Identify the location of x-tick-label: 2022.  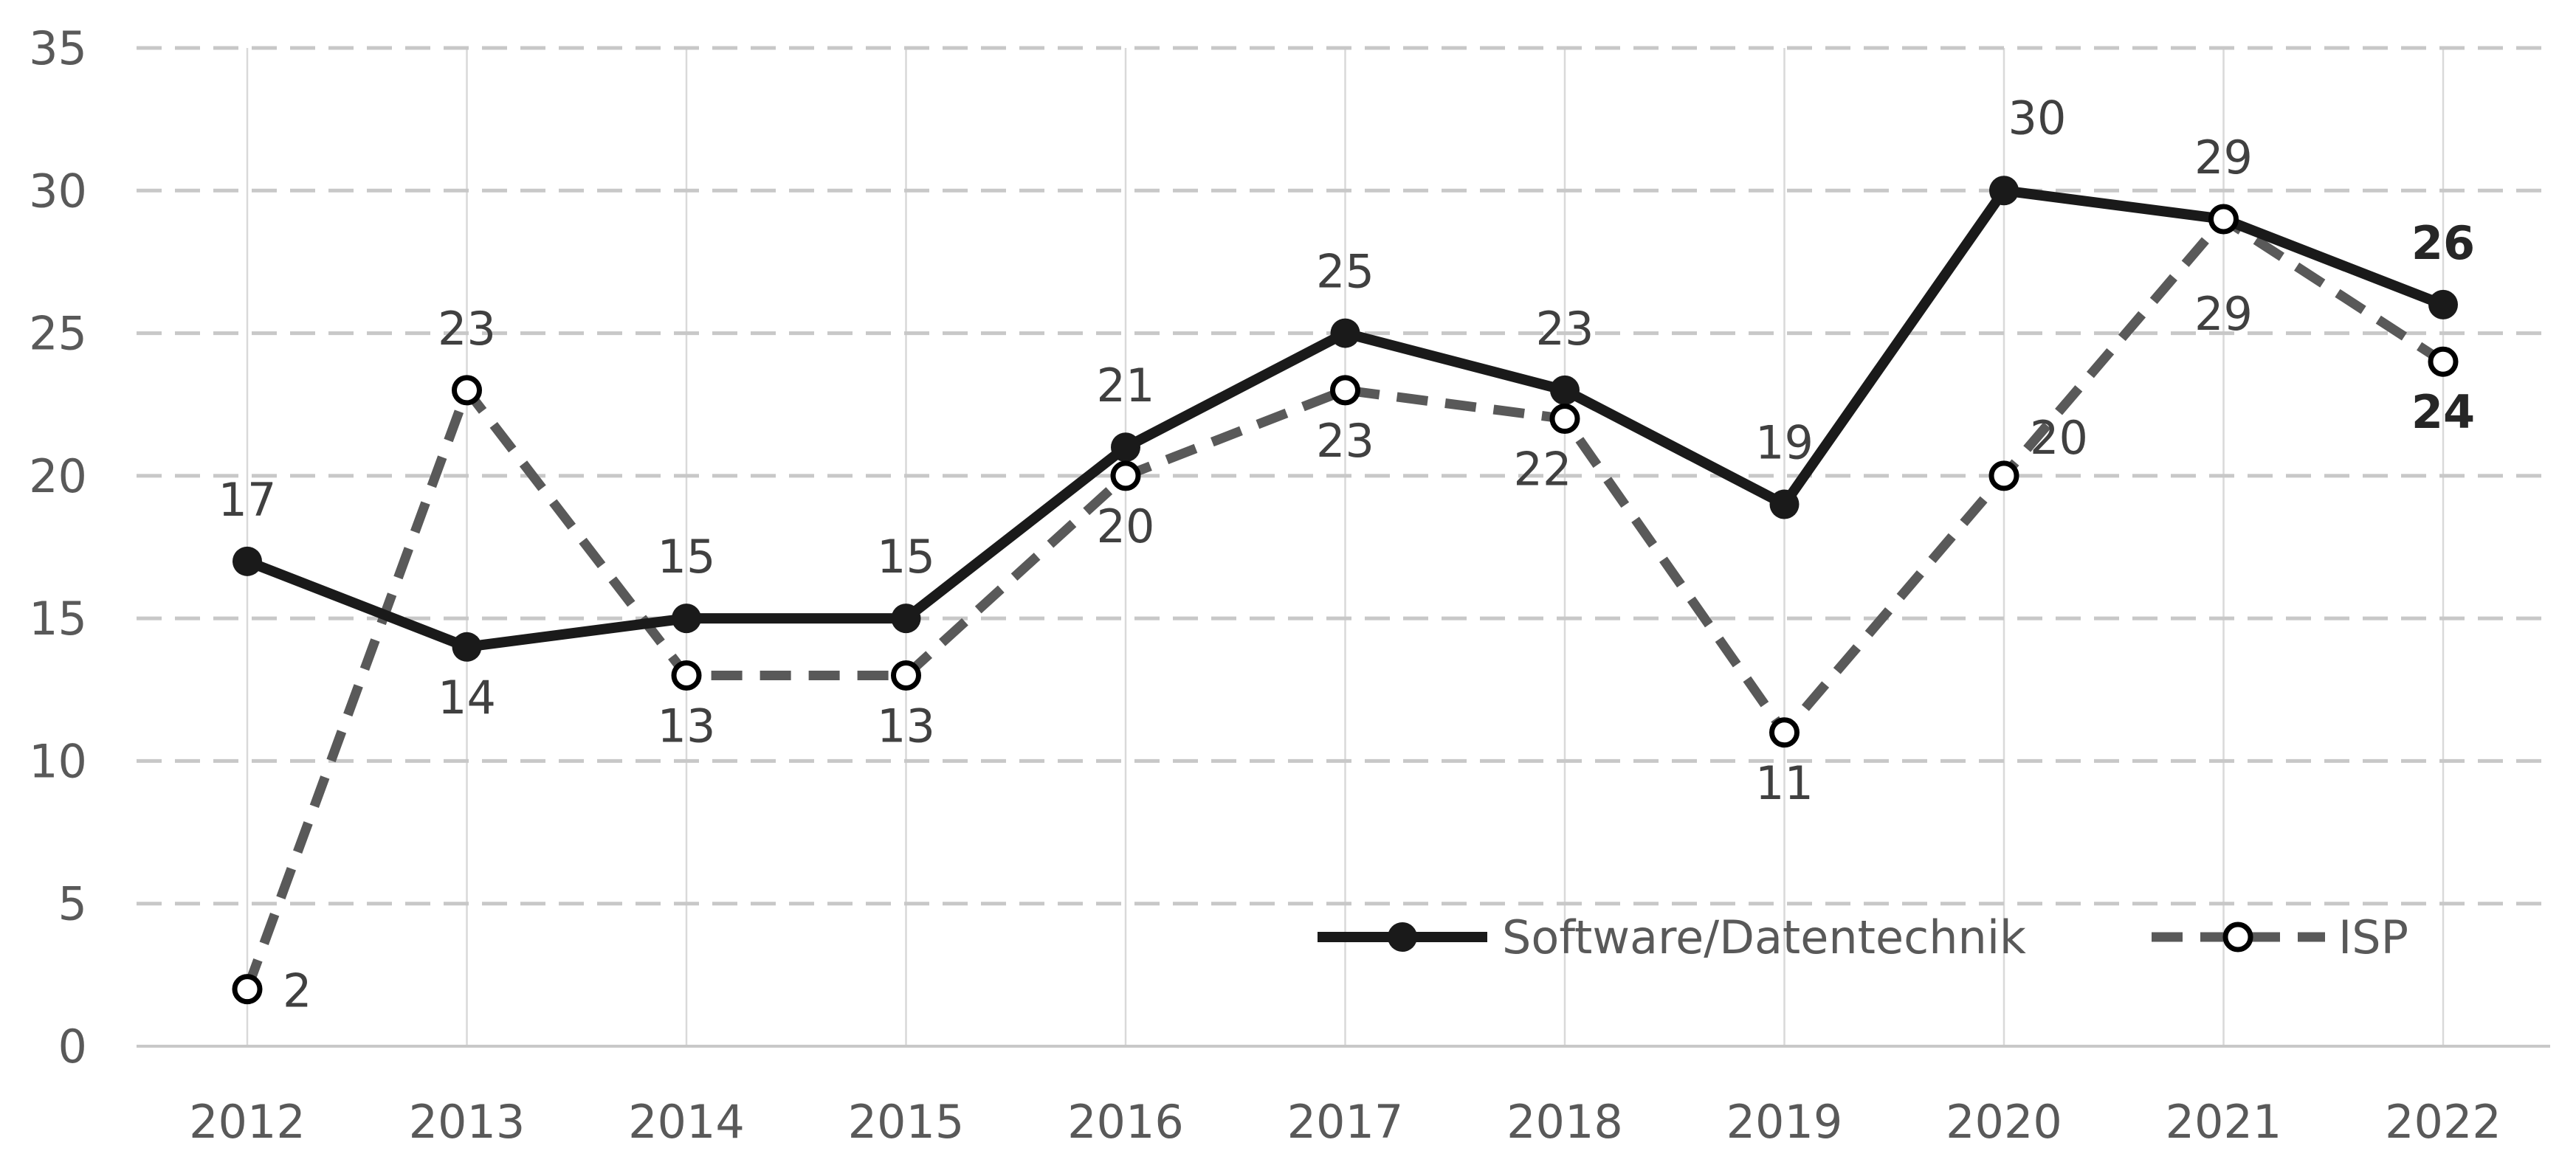
(2443, 1122).